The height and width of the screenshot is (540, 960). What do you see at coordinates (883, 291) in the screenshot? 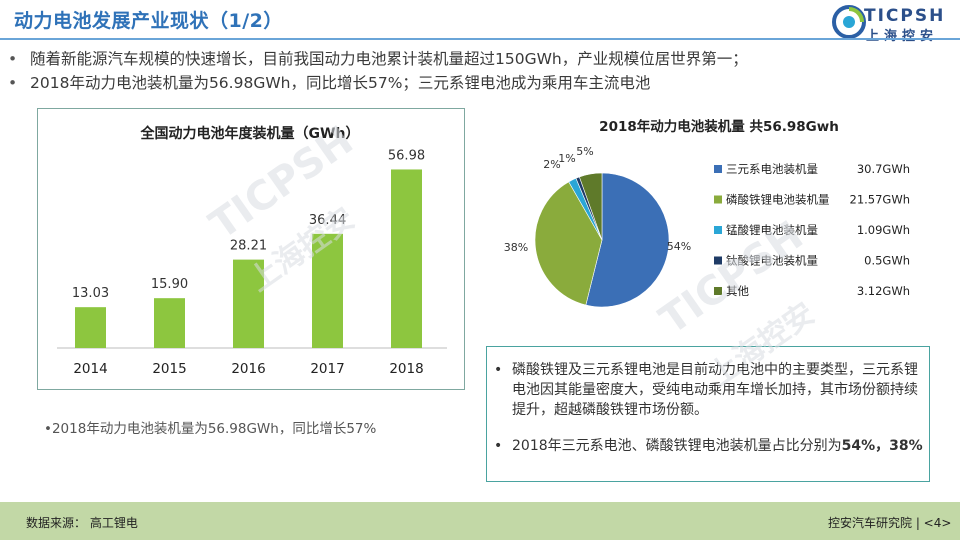
I see `legend-amount: 3.12GWh` at bounding box center [883, 291].